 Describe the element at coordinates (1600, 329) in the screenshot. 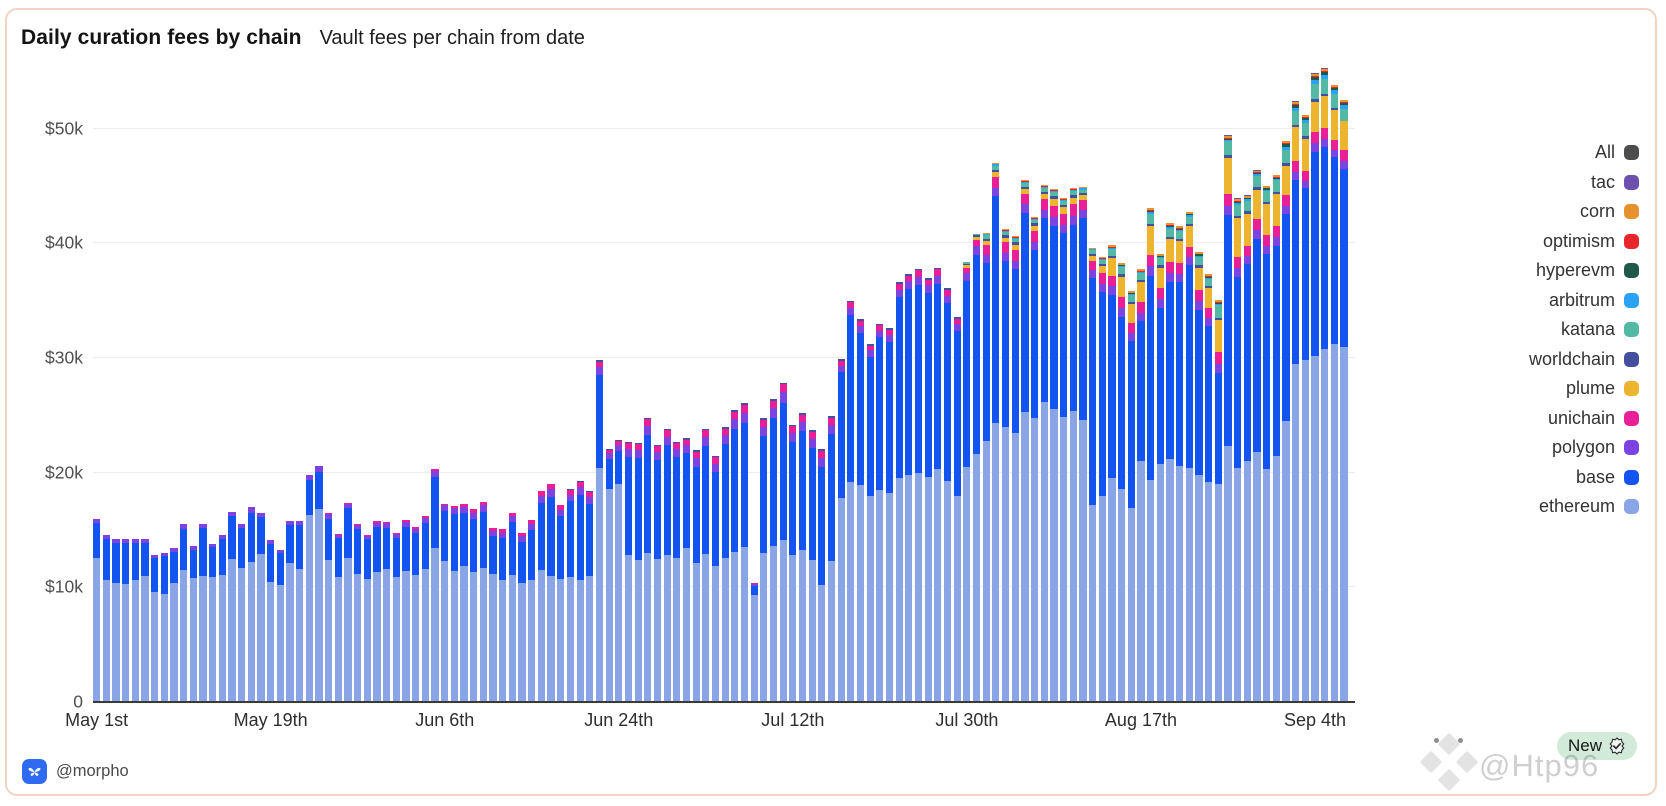

I see `legend-item-katana: katana` at that location.